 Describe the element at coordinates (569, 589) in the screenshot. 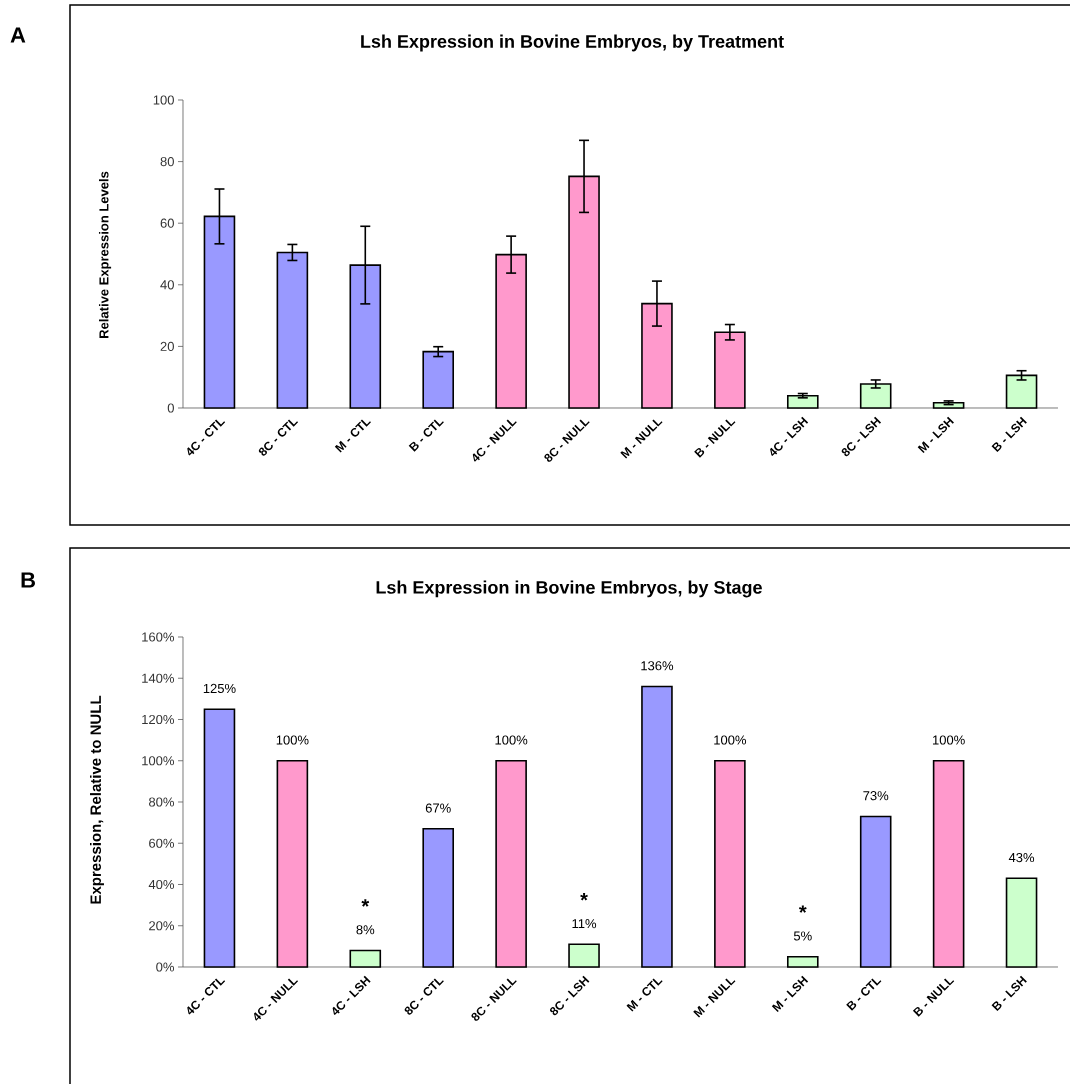

I see `chart-title: Lsh Expression in Bovine Embryos, by Stage` at that location.